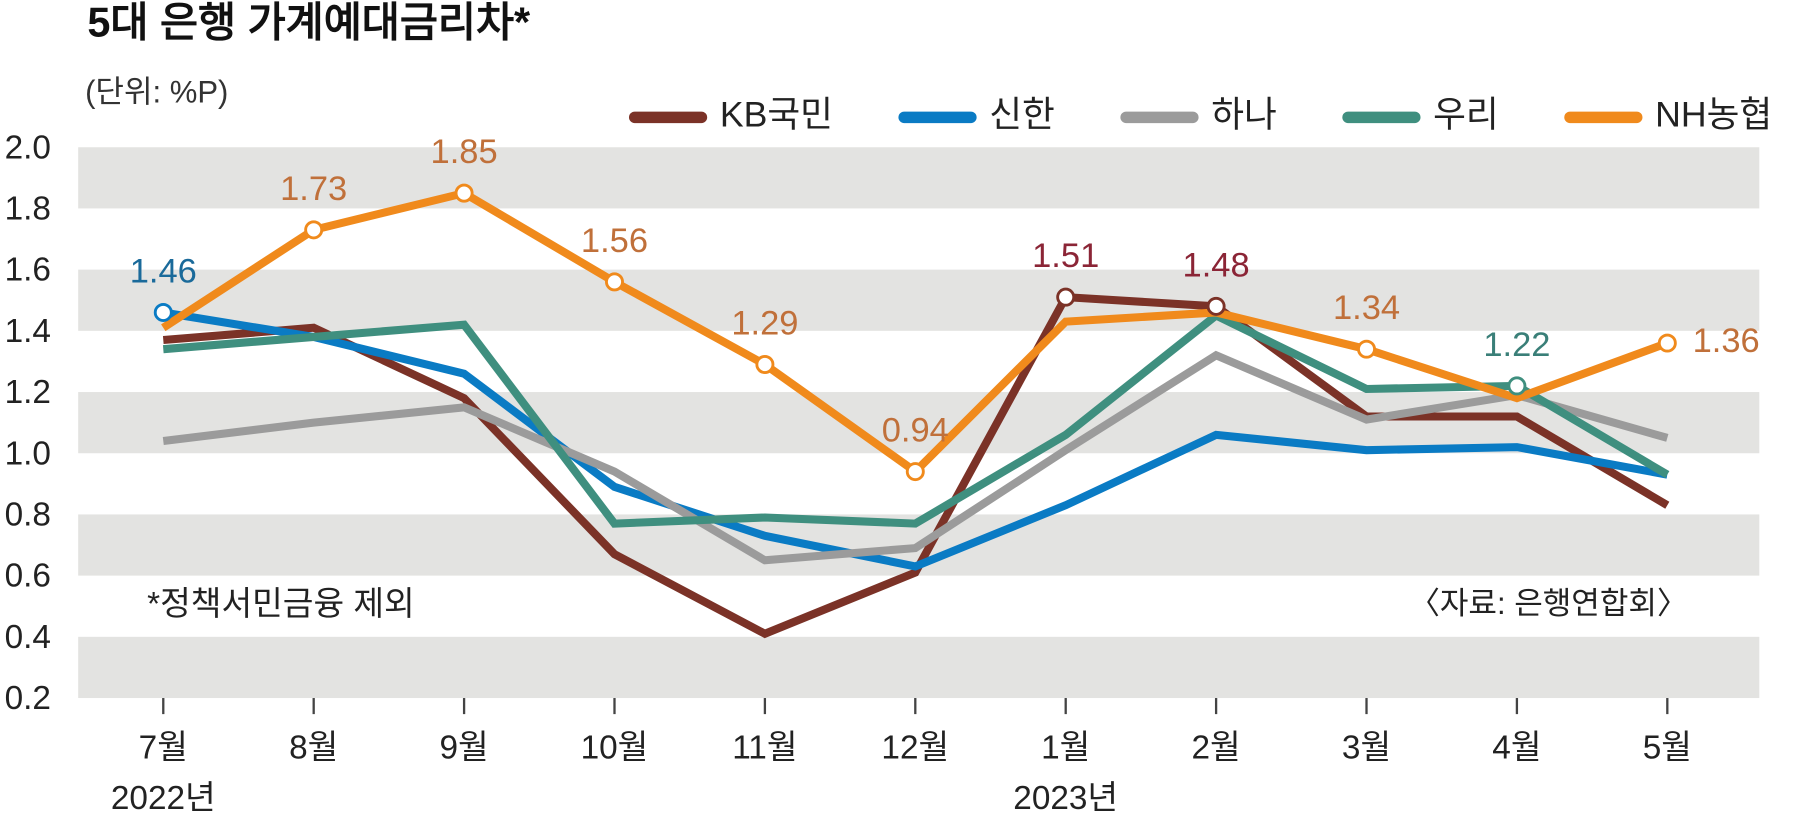 The image size is (1803, 828). Describe the element at coordinates (1516, 748) in the screenshot. I see `x-tick-label: 4월` at that location.